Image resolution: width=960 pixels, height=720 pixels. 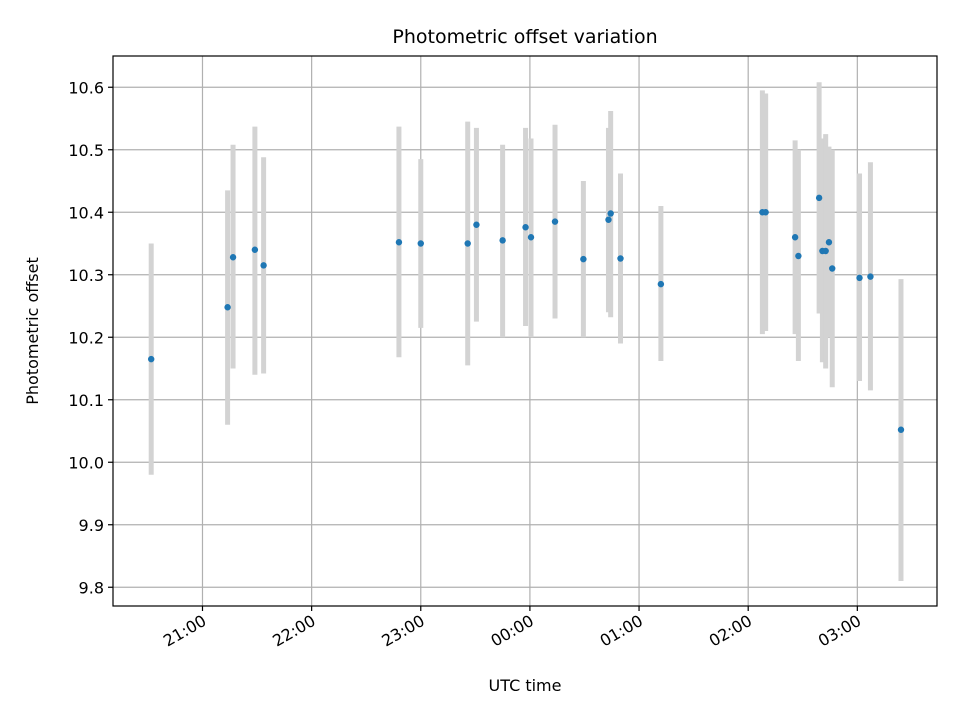 What do you see at coordinates (524, 37) in the screenshot?
I see `chart-title: Photometric offset variation` at bounding box center [524, 37].